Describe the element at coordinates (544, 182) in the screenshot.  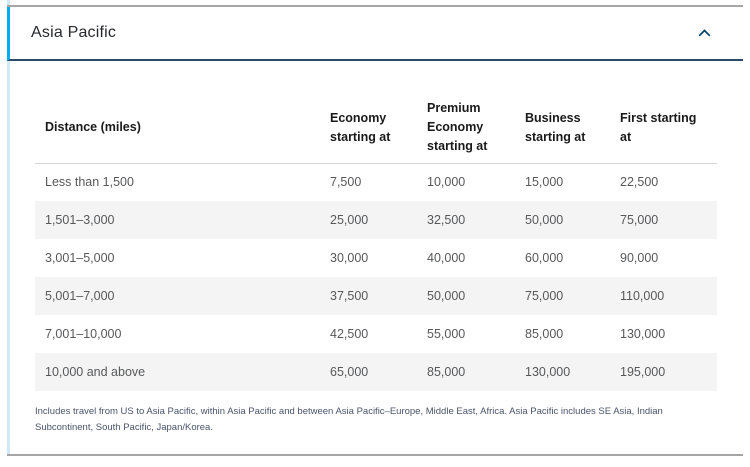
I see `business-cell: 15,000` at that location.